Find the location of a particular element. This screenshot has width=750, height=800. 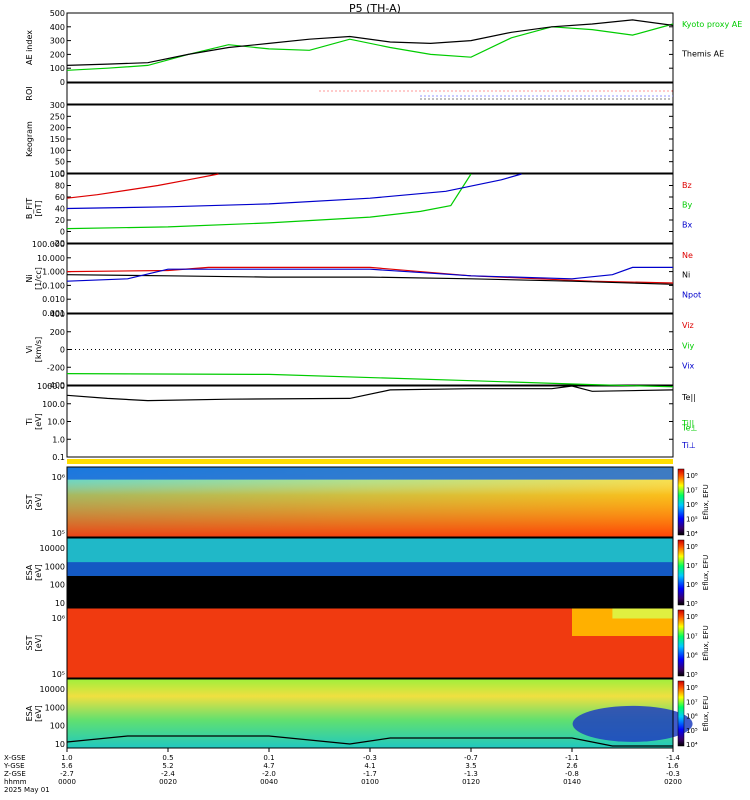

orbit-value: 1.0 is located at coordinates (66, 758).